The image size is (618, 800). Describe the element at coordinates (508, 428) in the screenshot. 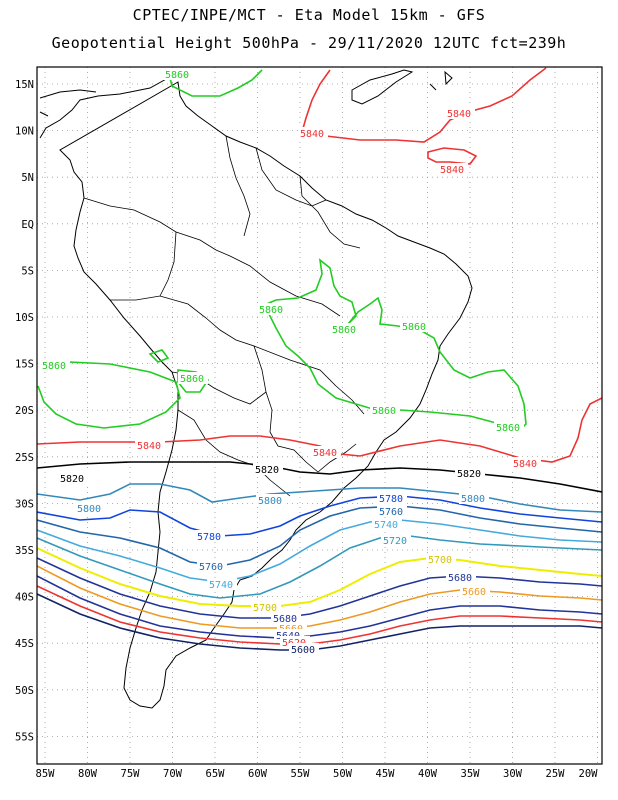

I see `label-5860-atlantic: 5860` at that location.